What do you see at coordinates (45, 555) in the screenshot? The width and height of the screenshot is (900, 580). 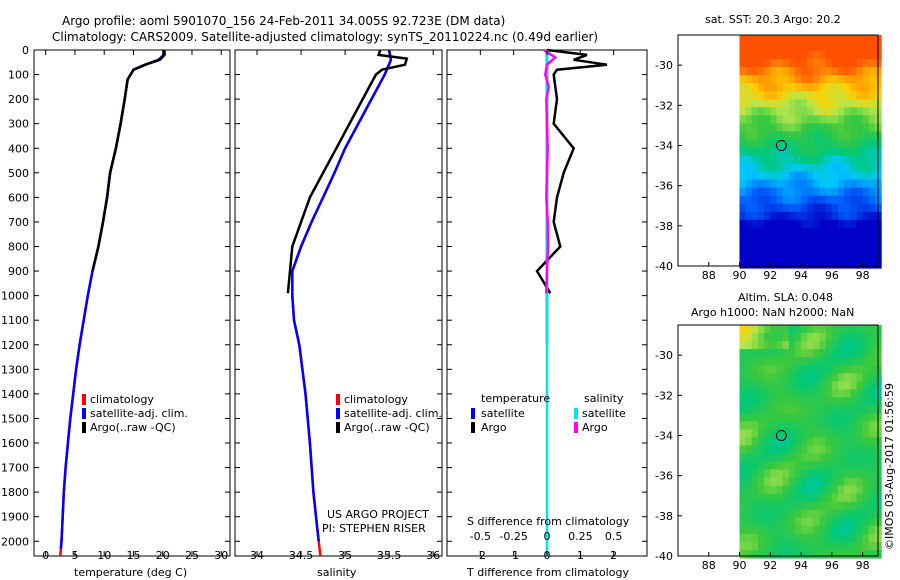 I see `x-tick-label: 0` at bounding box center [45, 555].